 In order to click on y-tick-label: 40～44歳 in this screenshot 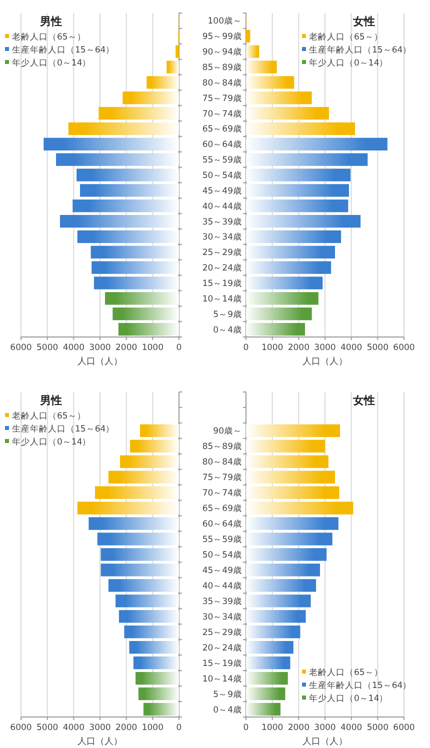, I will do `click(222, 586)`.